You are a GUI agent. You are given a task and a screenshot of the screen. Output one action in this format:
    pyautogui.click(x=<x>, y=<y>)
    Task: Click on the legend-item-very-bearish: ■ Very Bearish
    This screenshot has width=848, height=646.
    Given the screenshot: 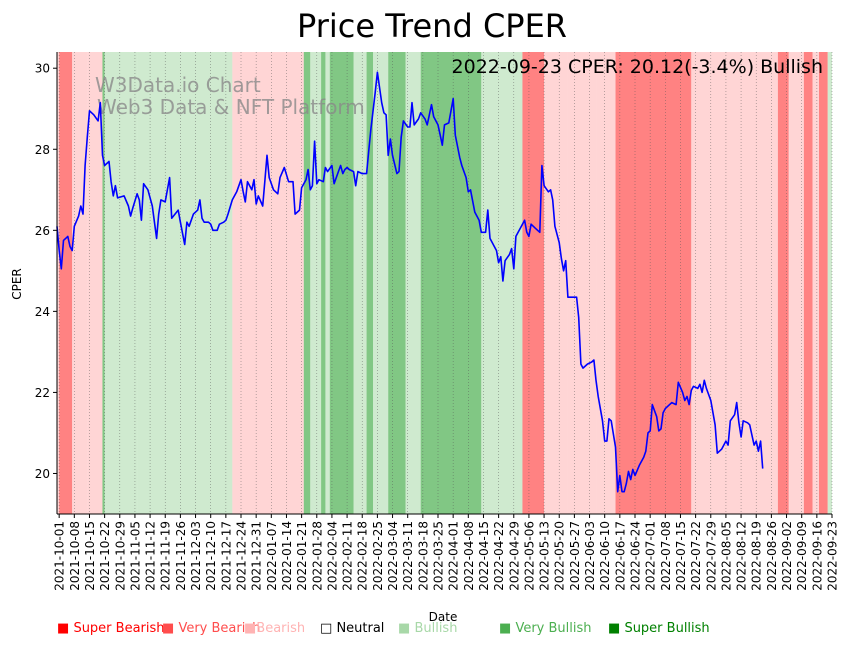 What is the action you would take?
    pyautogui.click(x=211, y=628)
    